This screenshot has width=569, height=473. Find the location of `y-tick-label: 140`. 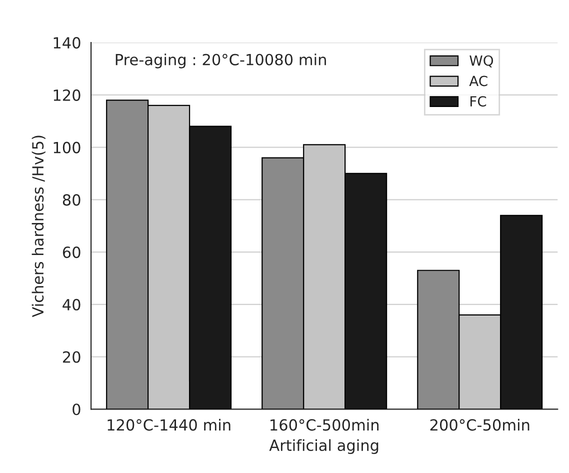

y-tick-label: 140 is located at coordinates (67, 43).